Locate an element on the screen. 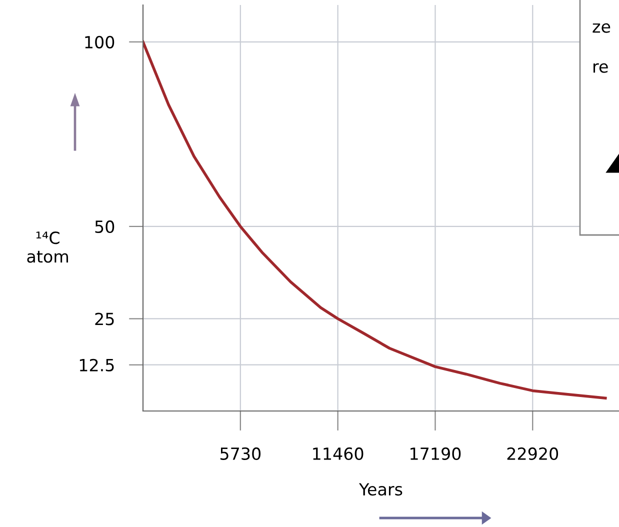 This screenshot has height=527, width=619. y-tick-label: 12.5 is located at coordinates (97, 365).